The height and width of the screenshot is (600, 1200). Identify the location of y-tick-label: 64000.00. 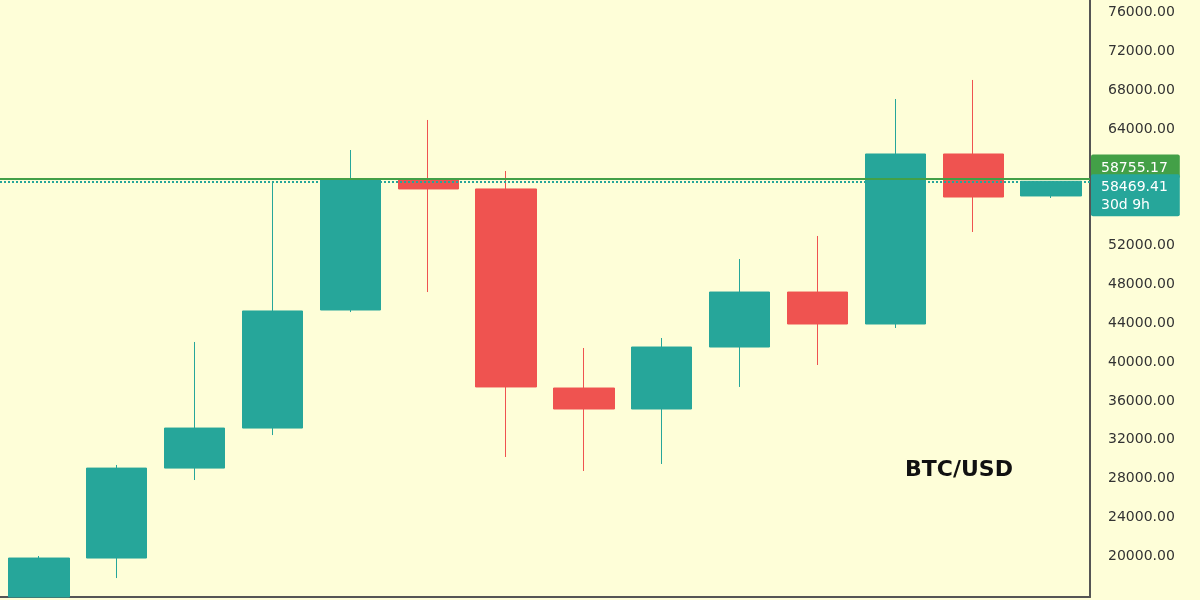
(1141, 127).